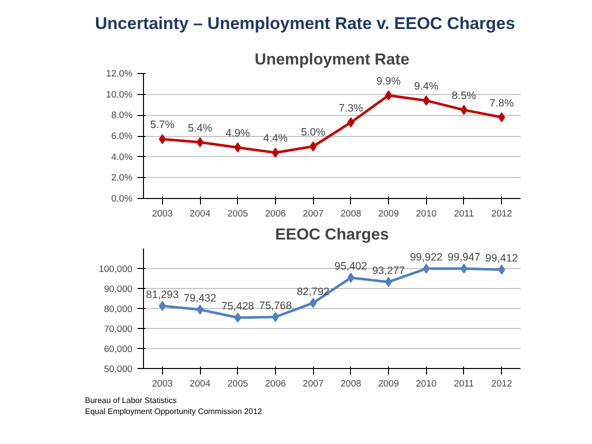 Image resolution: width=592 pixels, height=444 pixels. What do you see at coordinates (162, 294) in the screenshot?
I see `data-label: 81,293` at bounding box center [162, 294].